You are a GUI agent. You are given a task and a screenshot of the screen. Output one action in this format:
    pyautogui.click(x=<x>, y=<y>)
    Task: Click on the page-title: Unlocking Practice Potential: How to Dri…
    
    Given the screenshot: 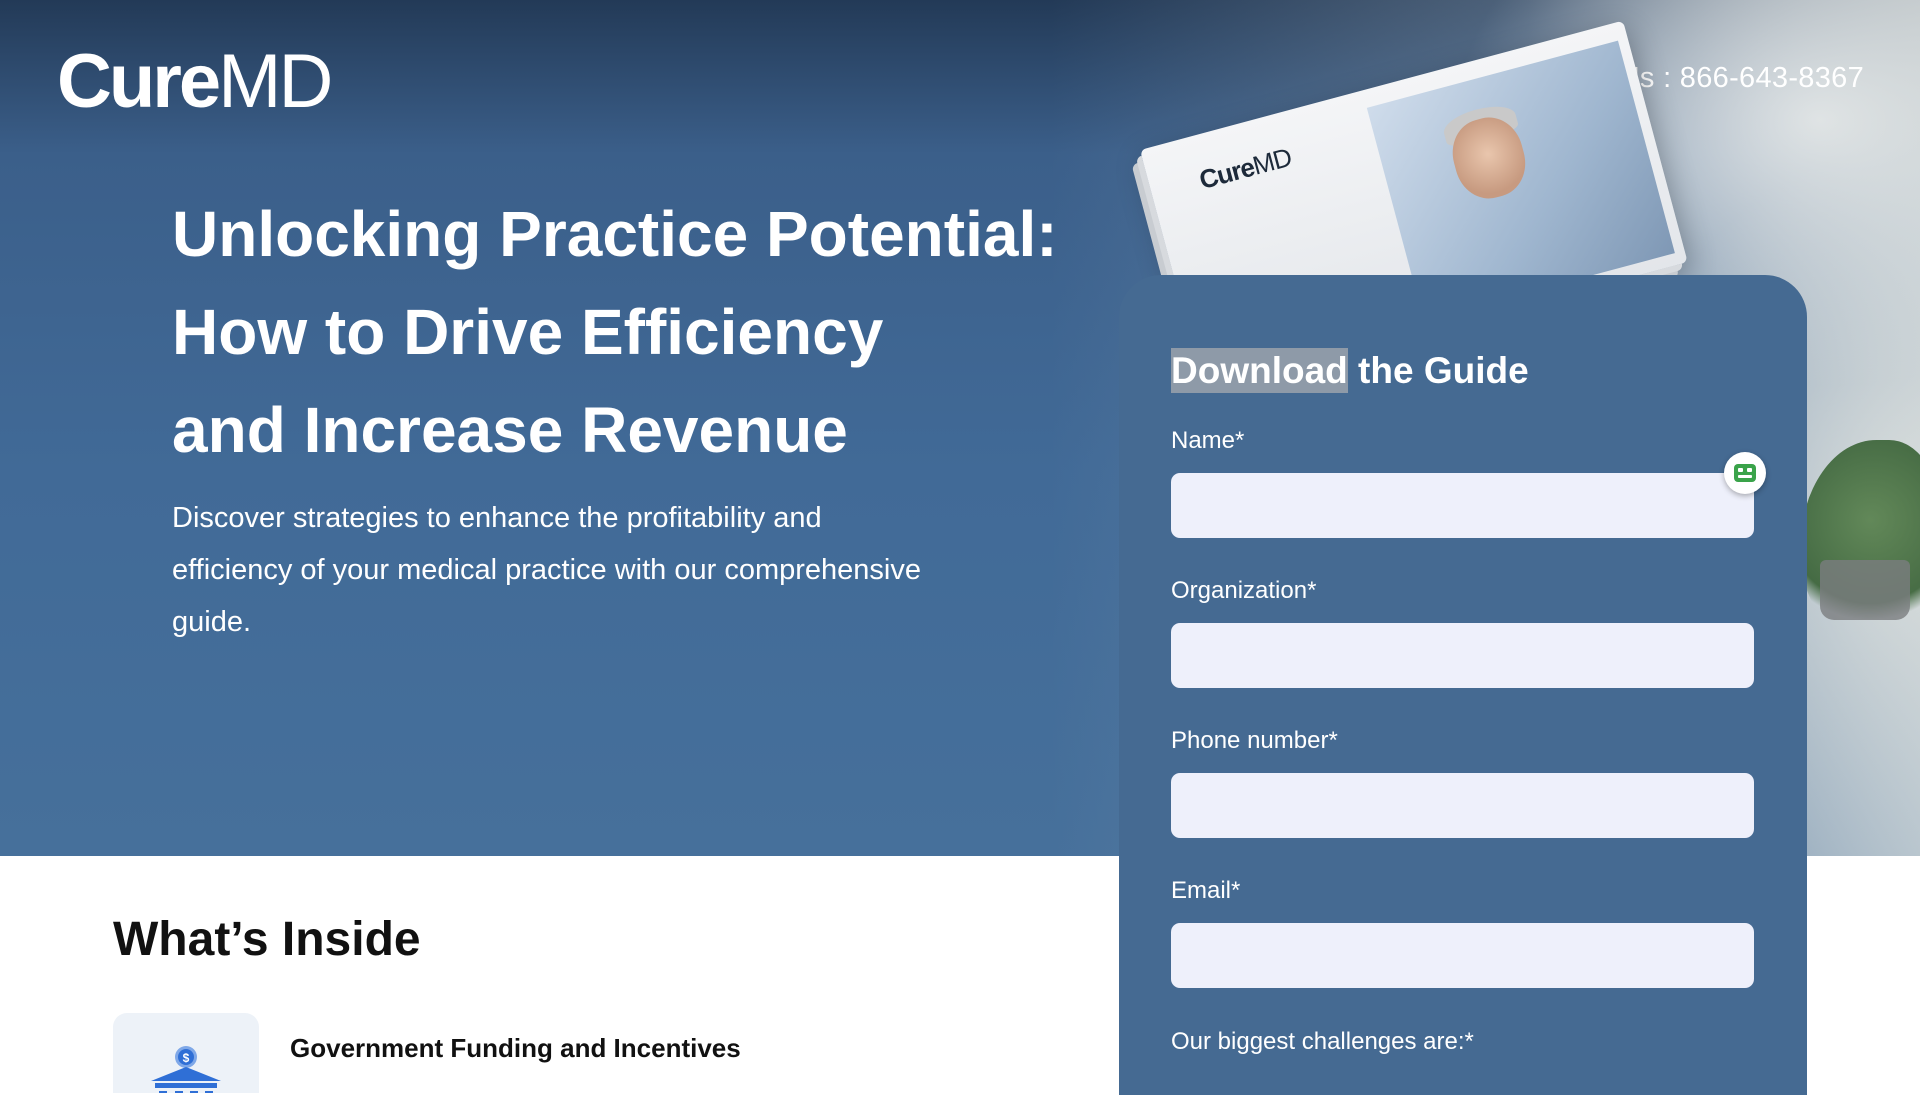 What is the action you would take?
    pyautogui.click(x=632, y=332)
    